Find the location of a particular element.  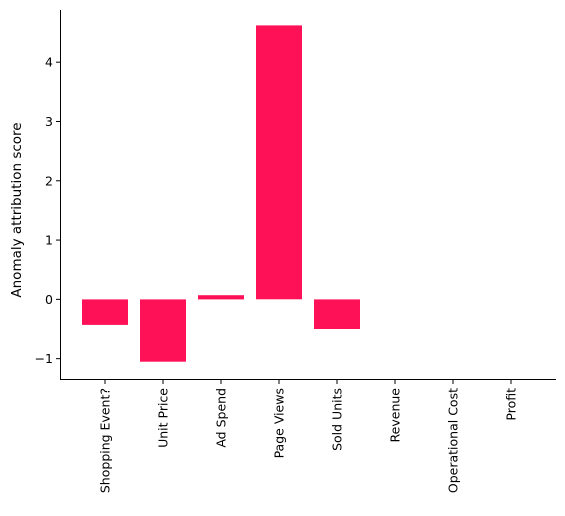

x-tick-label: Shopping Event? is located at coordinates (105, 440).